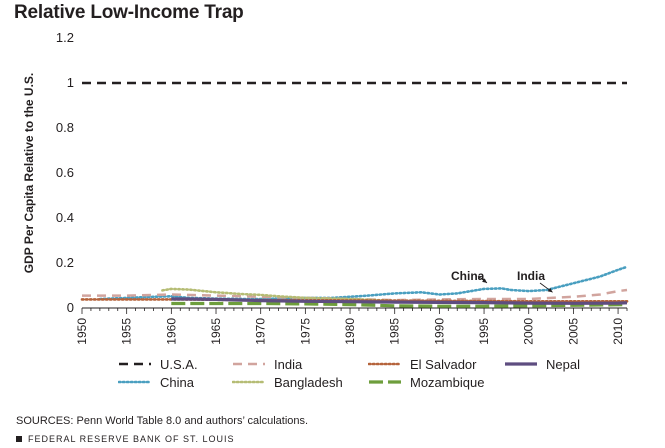 This screenshot has width=665, height=448. What do you see at coordinates (70, 82) in the screenshot?
I see `y-tick-label: 1` at bounding box center [70, 82].